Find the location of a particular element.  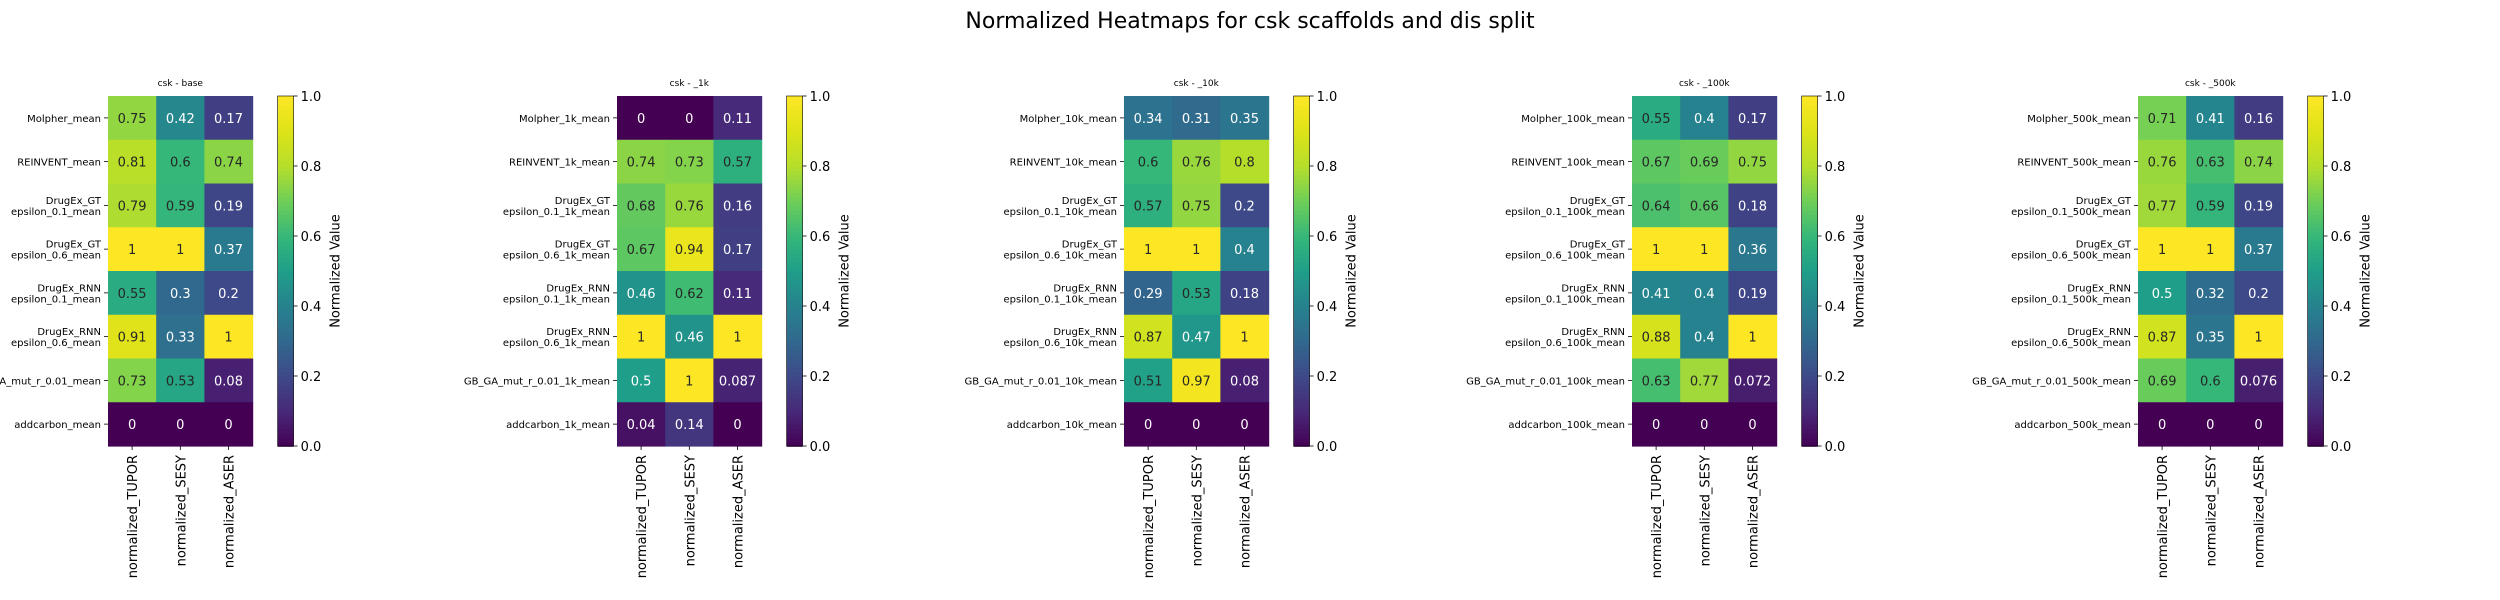

cell-value-label: 0.072 is located at coordinates (1752, 381).